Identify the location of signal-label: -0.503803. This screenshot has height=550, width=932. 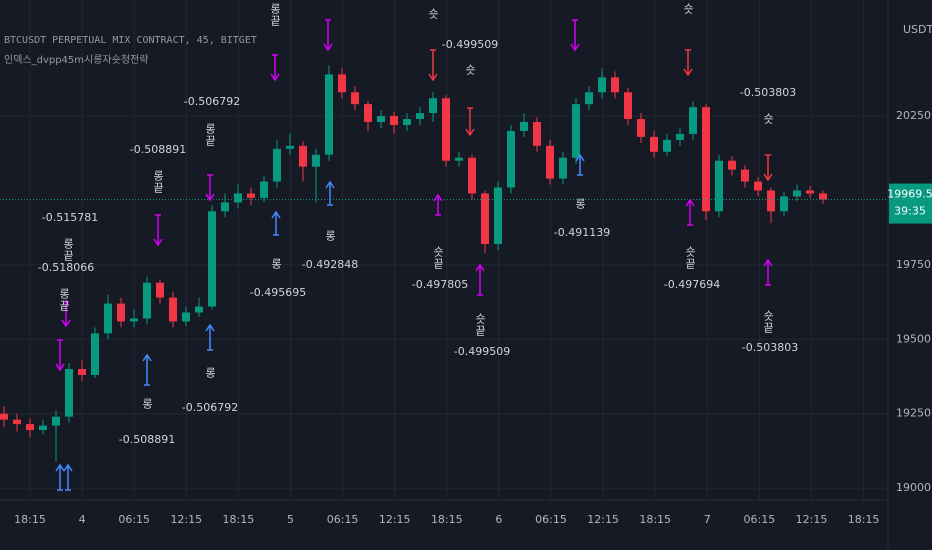
(768, 92).